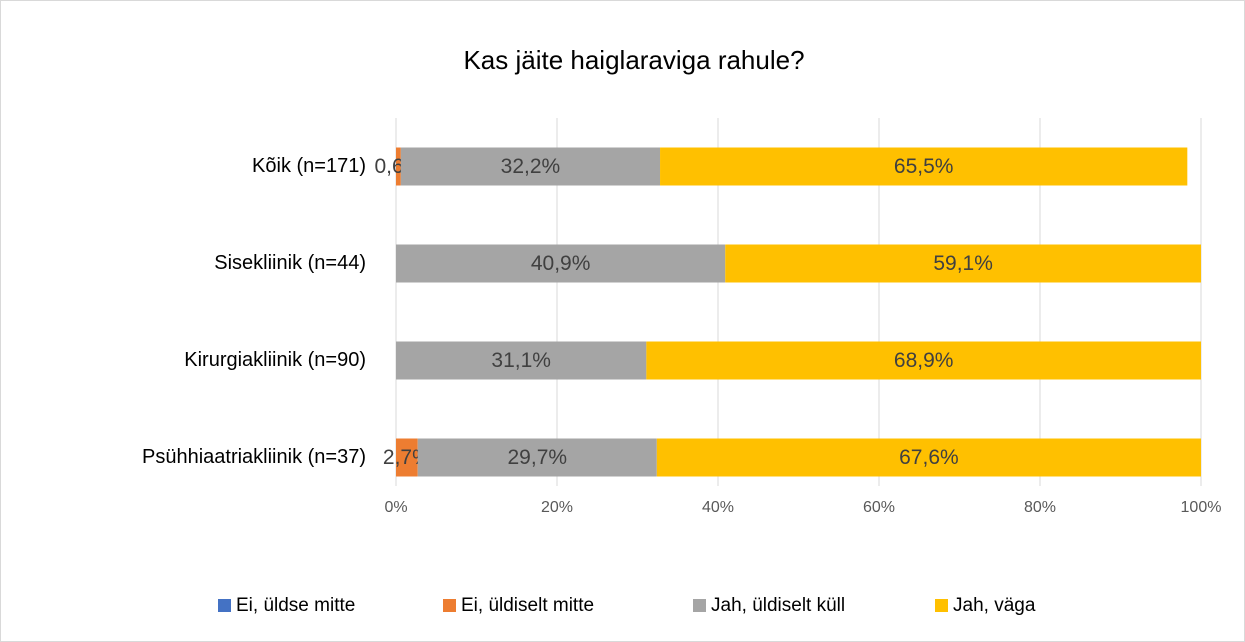  Describe the element at coordinates (633, 60) in the screenshot. I see `chart-title: Kas jäite haiglaraviga rahule?` at that location.